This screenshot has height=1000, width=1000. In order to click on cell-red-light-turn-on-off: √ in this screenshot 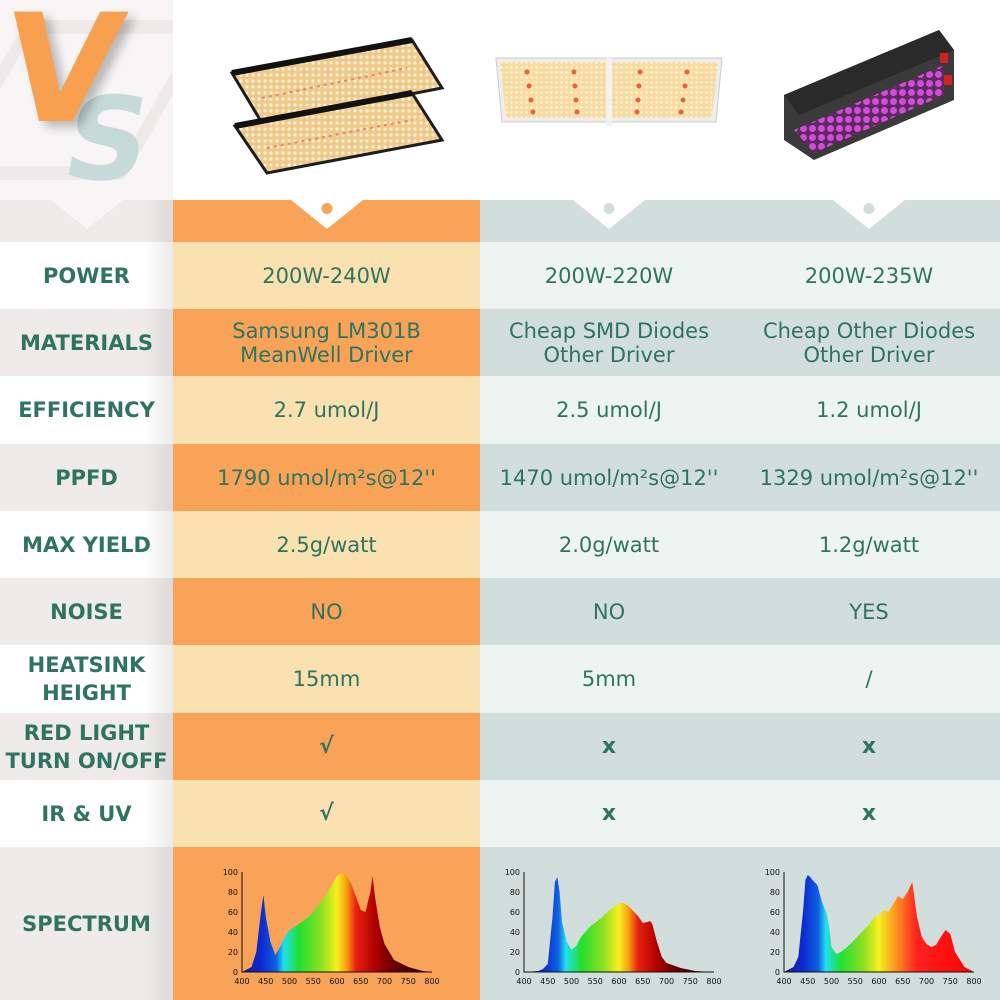, I will do `click(326, 746)`.